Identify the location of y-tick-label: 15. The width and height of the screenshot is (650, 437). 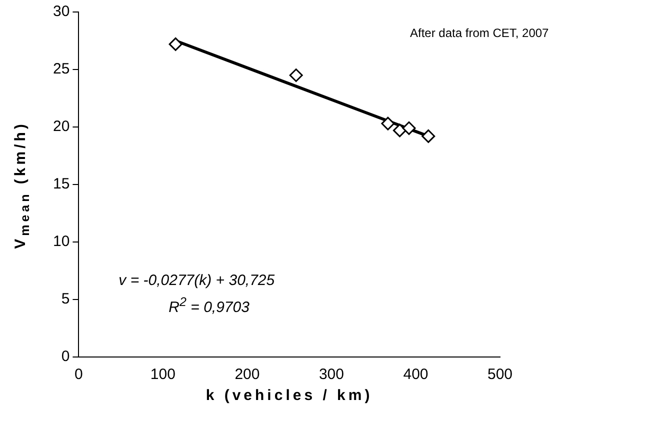
(61, 184).